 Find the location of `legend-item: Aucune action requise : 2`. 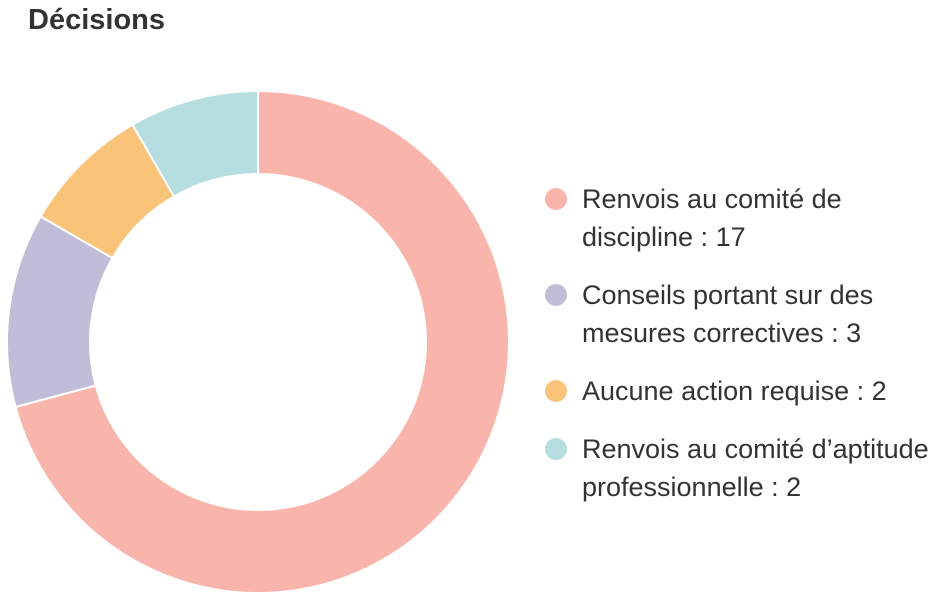

legend-item: Aucune action requise : 2 is located at coordinates (738, 391).